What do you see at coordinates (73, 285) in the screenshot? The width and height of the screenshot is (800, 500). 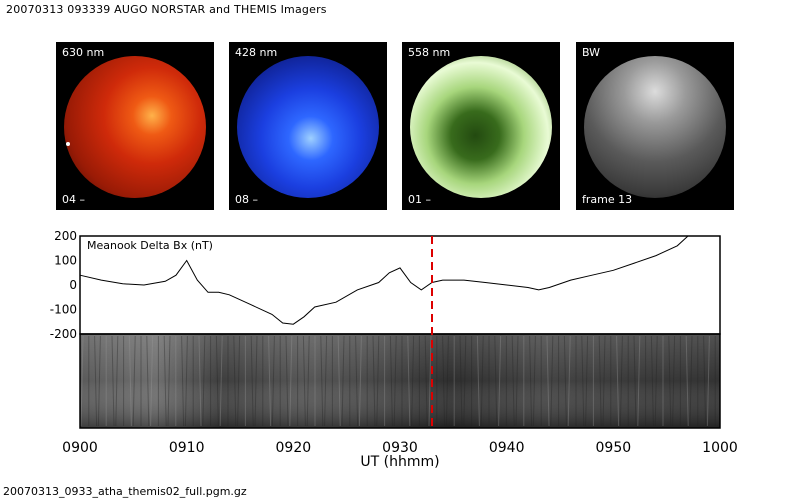 I see `y-tick-label: 0` at bounding box center [73, 285].